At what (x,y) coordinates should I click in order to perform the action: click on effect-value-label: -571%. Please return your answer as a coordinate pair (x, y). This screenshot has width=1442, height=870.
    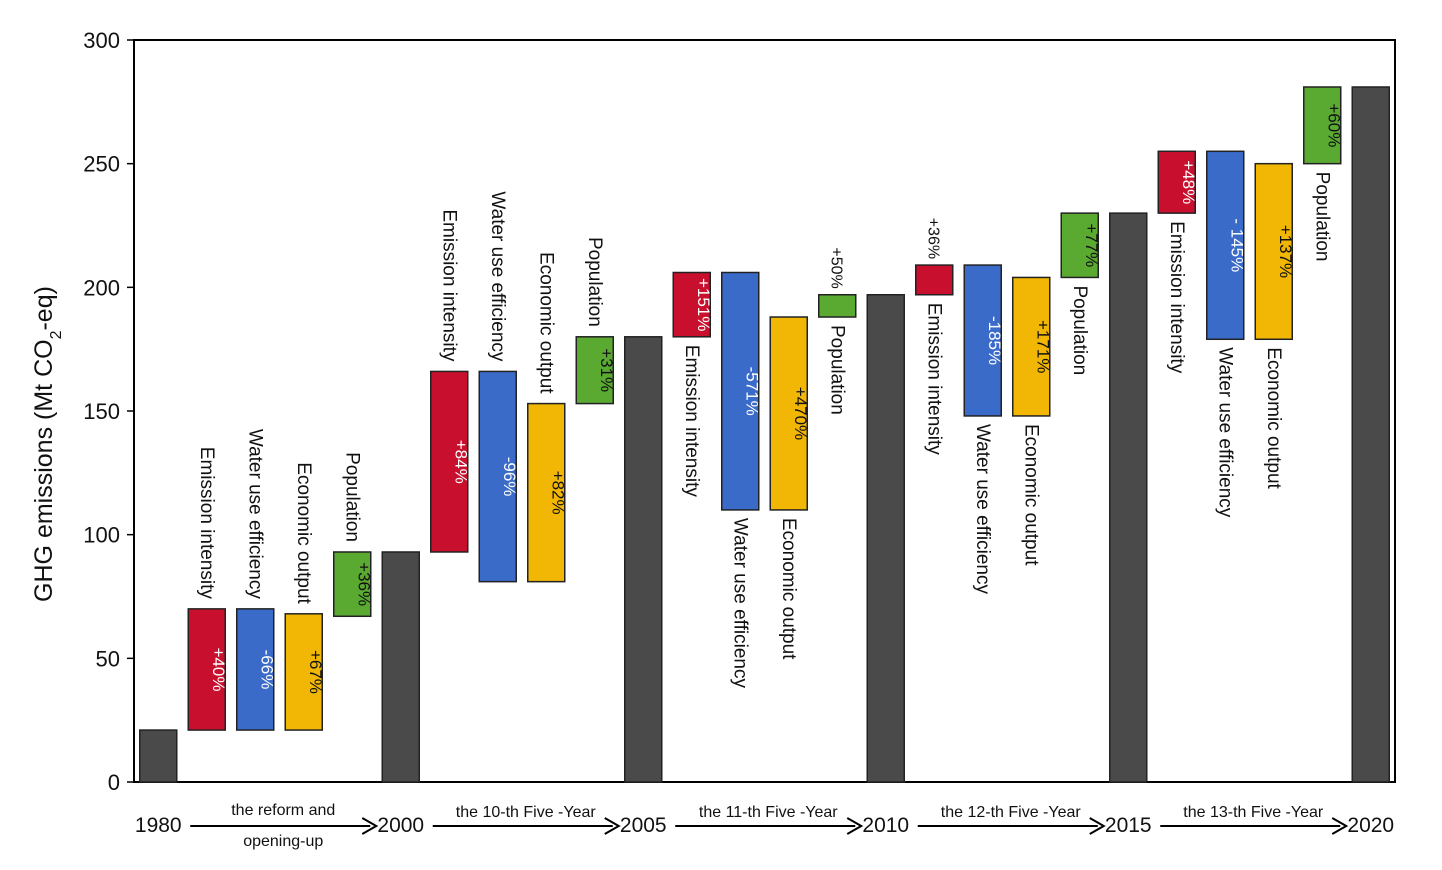
    Looking at the image, I should click on (751, 391).